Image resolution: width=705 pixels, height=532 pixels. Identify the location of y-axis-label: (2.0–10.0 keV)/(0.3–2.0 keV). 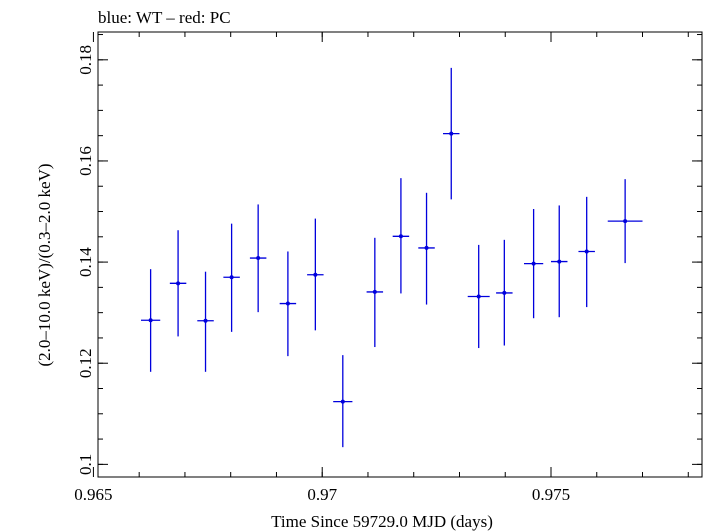
(44, 264).